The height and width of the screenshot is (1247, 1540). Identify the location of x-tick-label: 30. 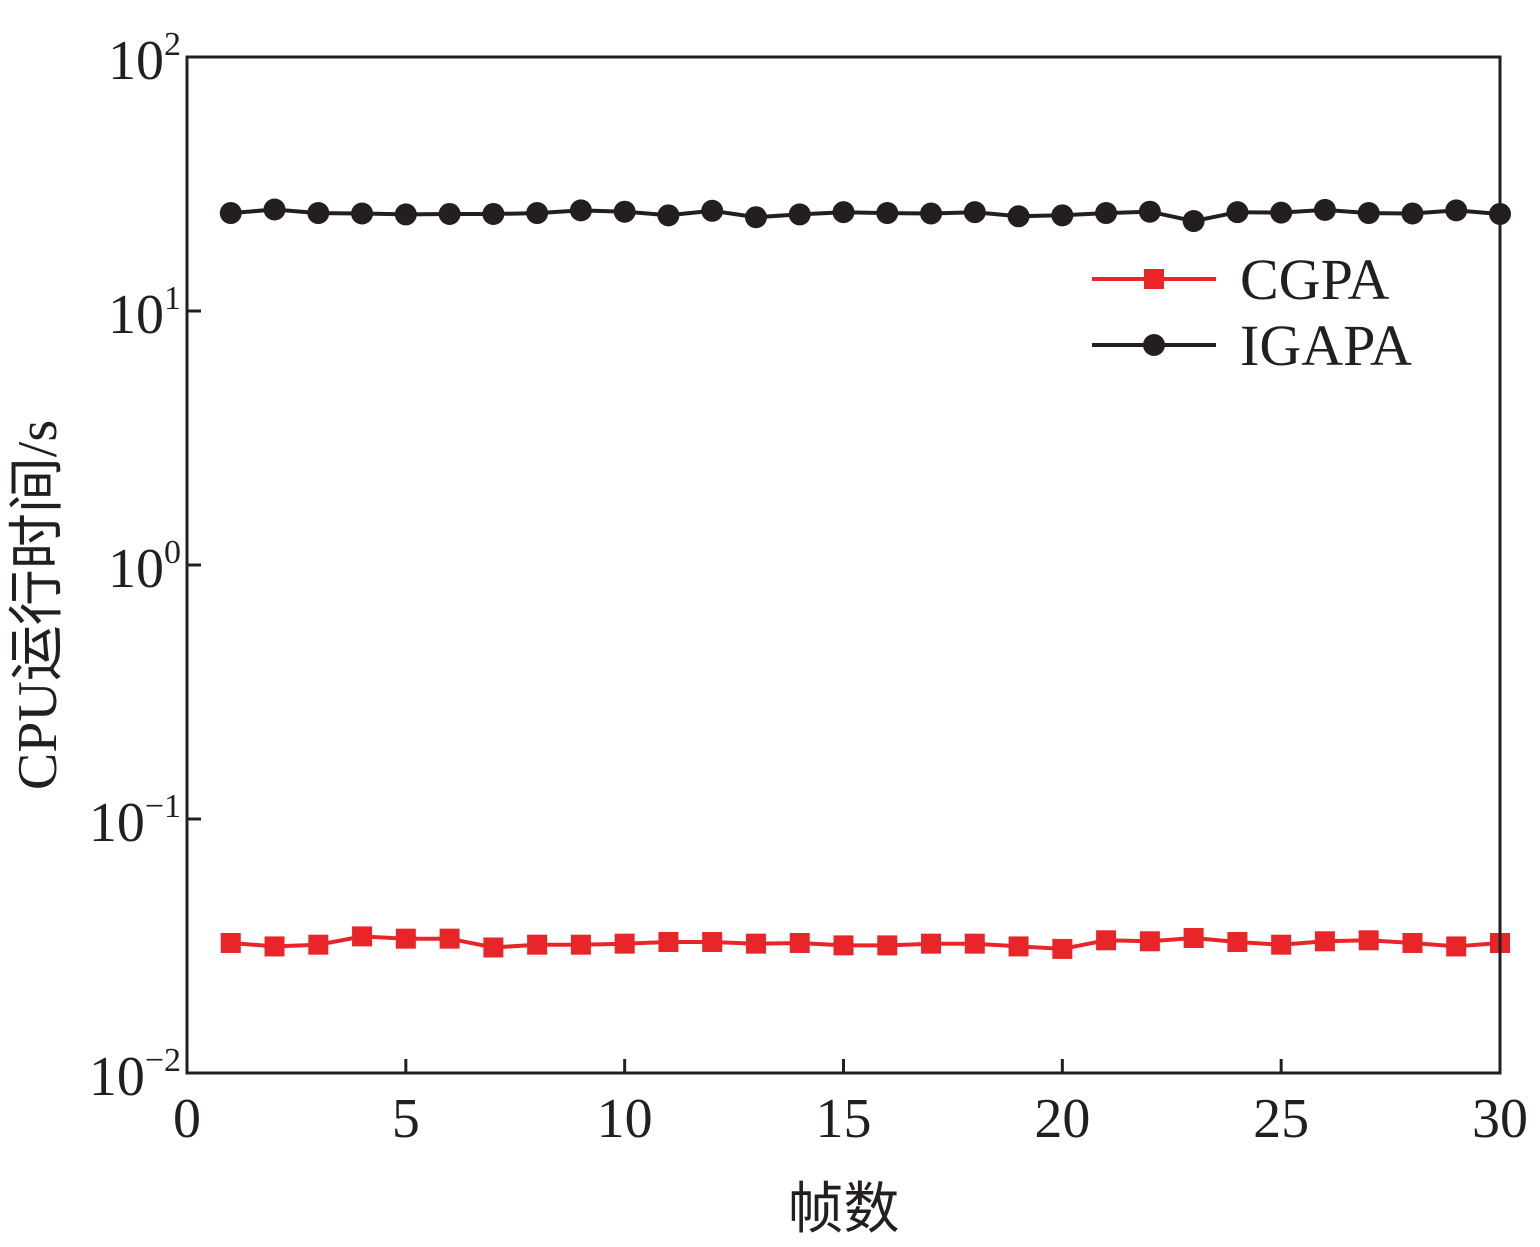
(1500, 1119).